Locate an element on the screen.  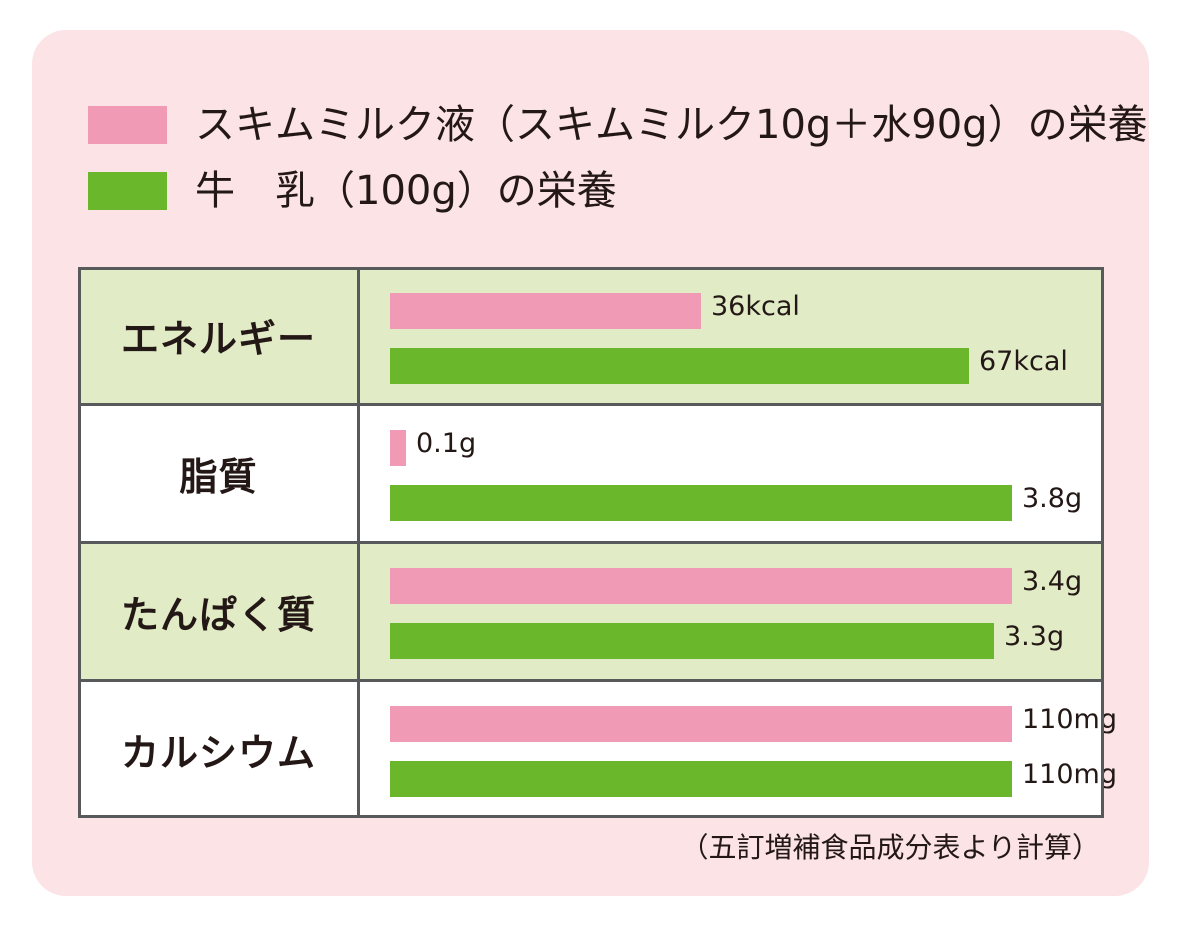
legend-item-milk: 牛 乳（100g）の栄養 is located at coordinates (352, 191).